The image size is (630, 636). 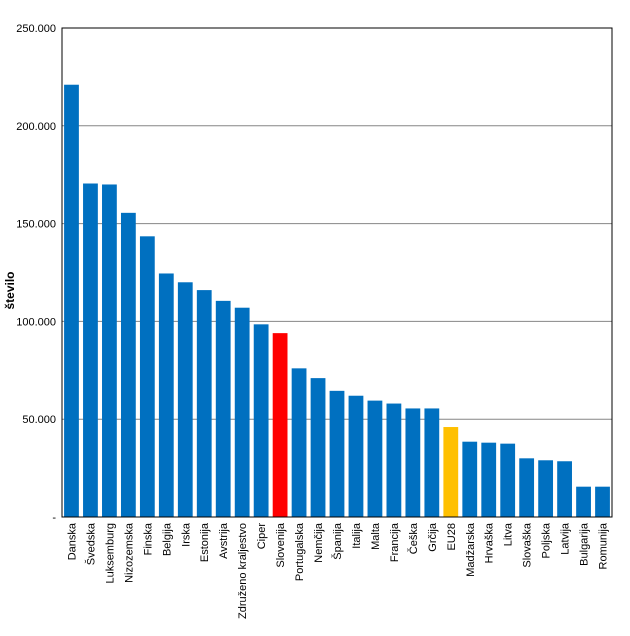 What do you see at coordinates (489, 479) in the screenshot?
I see `bar-hrvaška` at bounding box center [489, 479].